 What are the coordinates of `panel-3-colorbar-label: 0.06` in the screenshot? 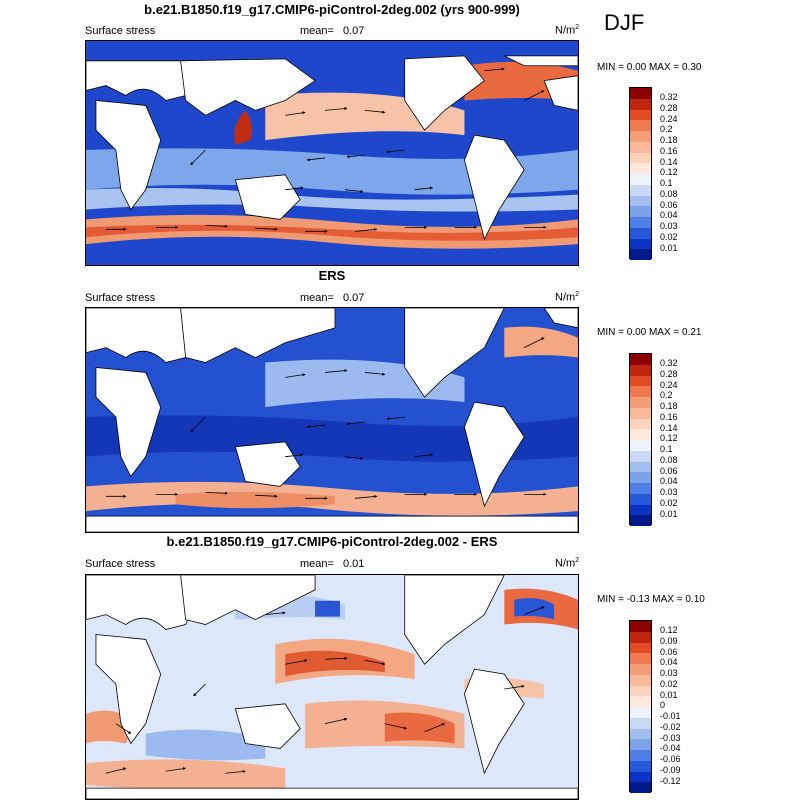 It's located at (669, 652).